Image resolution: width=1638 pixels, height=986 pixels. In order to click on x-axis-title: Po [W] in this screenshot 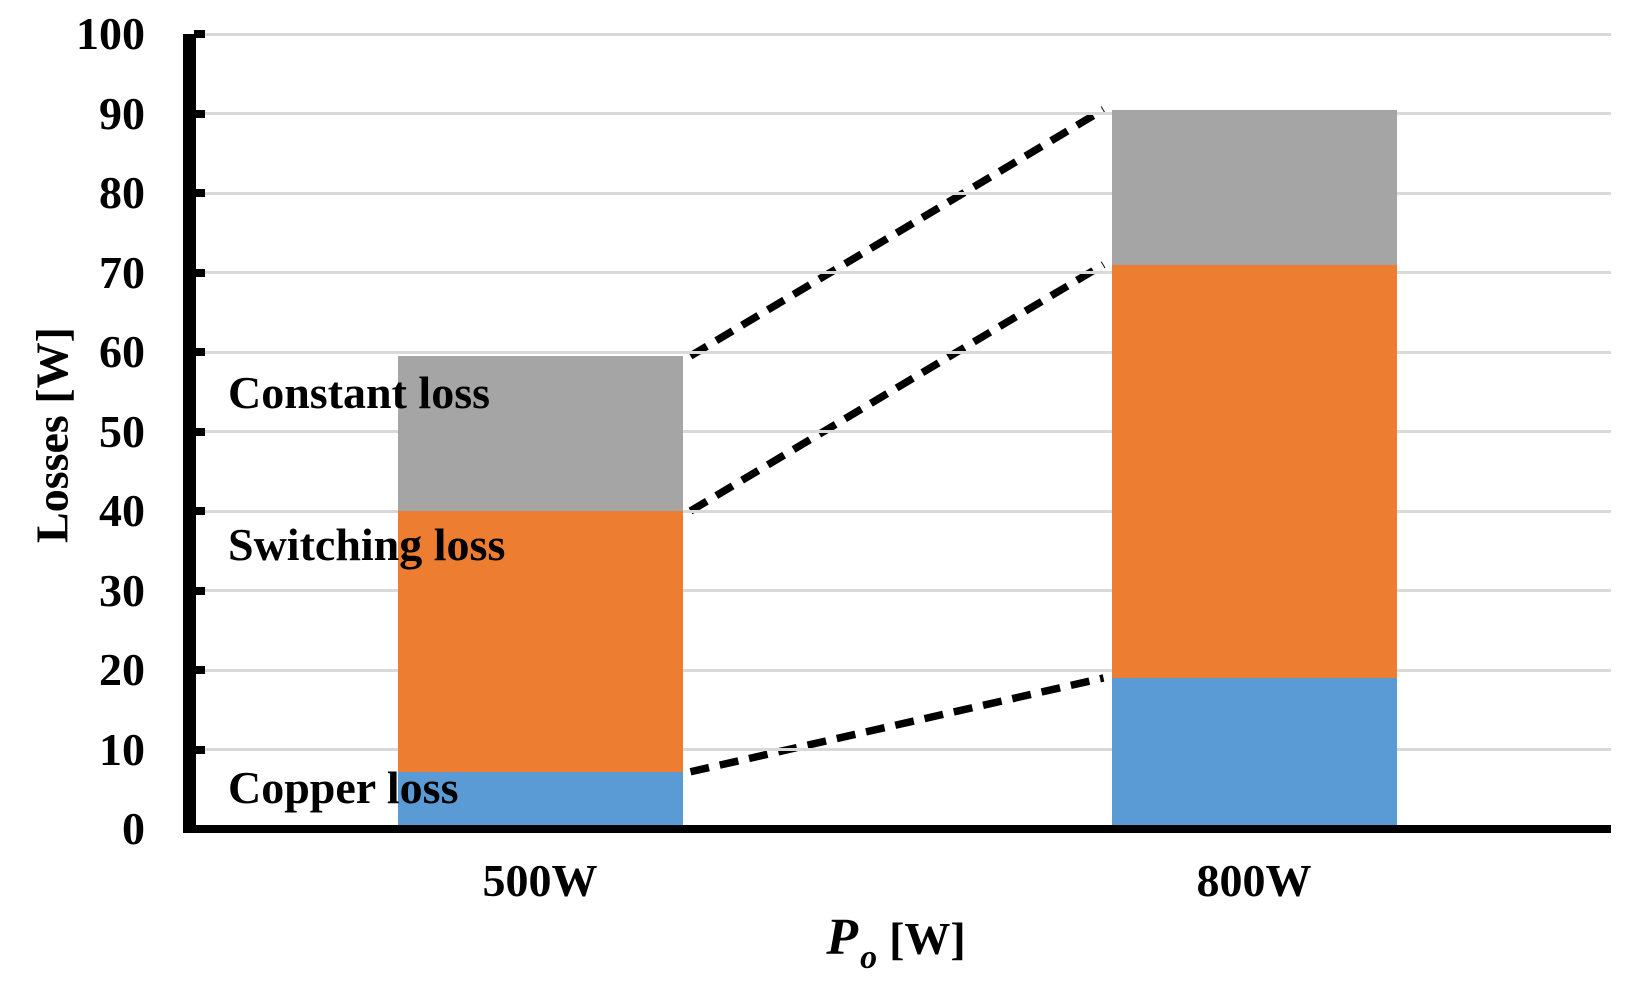, I will do `click(895, 942)`.